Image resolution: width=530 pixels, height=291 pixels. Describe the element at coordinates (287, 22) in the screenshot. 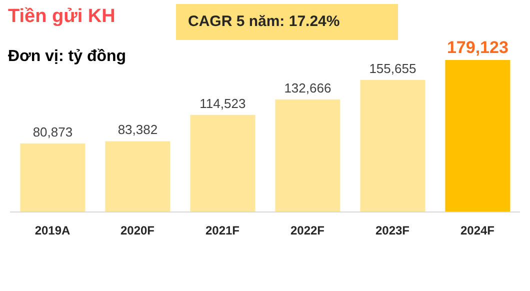

I see `text: CAGR 5 năm: 17.24%` at that location.